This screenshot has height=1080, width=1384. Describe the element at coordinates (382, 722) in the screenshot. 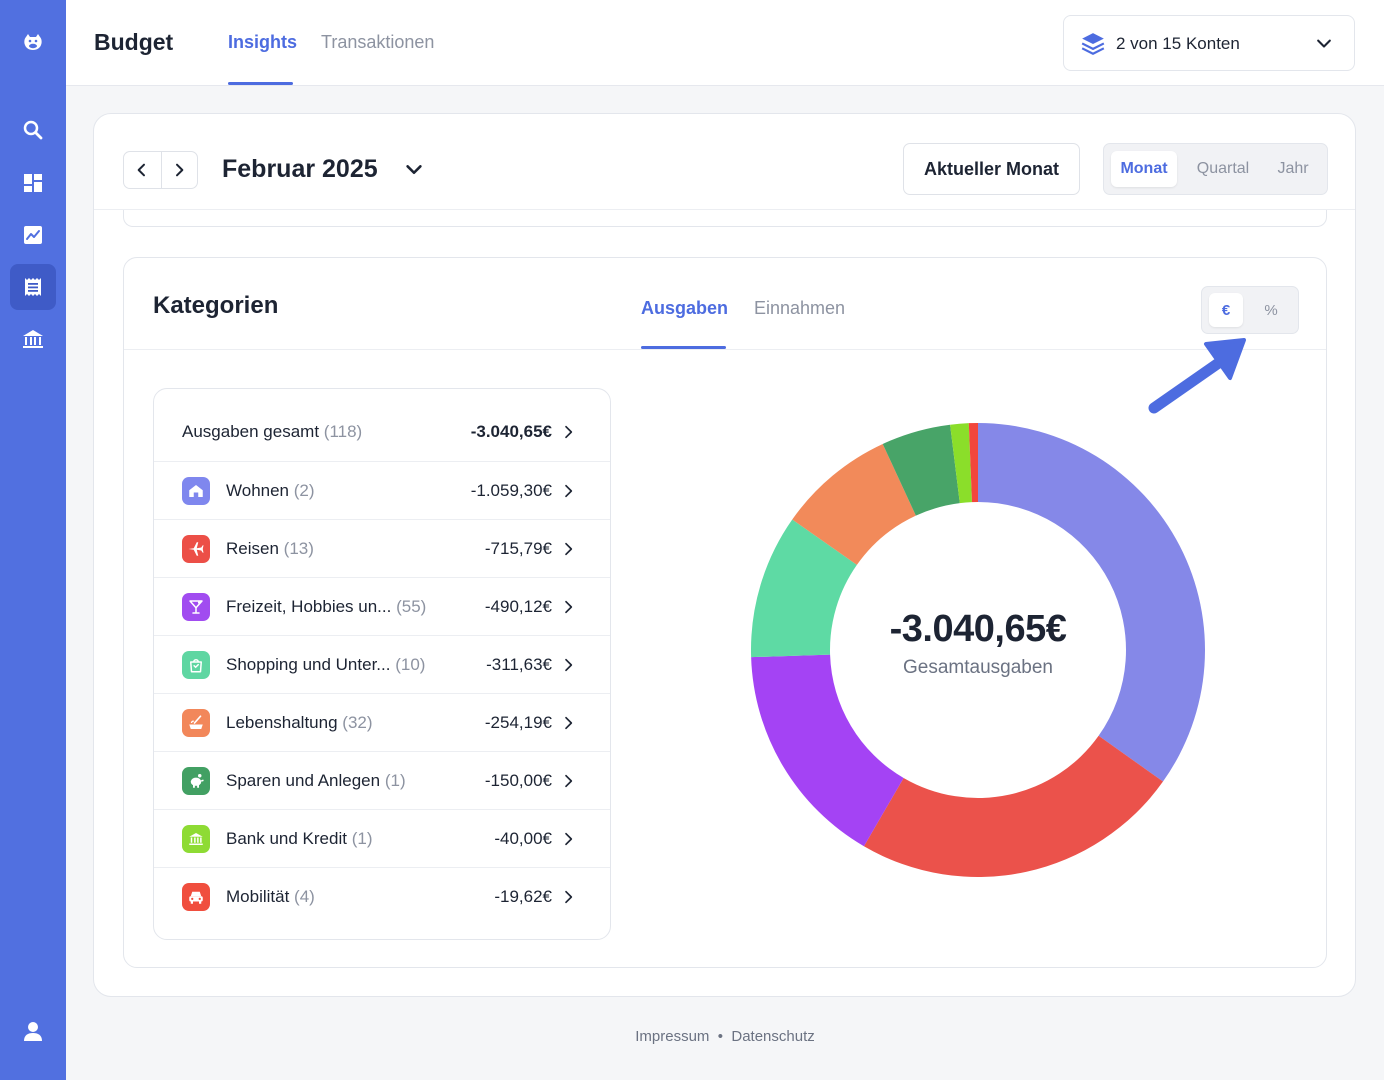

I see `category-row-lebenshaltung: Lebenshaltung (32) -254,19€` at that location.